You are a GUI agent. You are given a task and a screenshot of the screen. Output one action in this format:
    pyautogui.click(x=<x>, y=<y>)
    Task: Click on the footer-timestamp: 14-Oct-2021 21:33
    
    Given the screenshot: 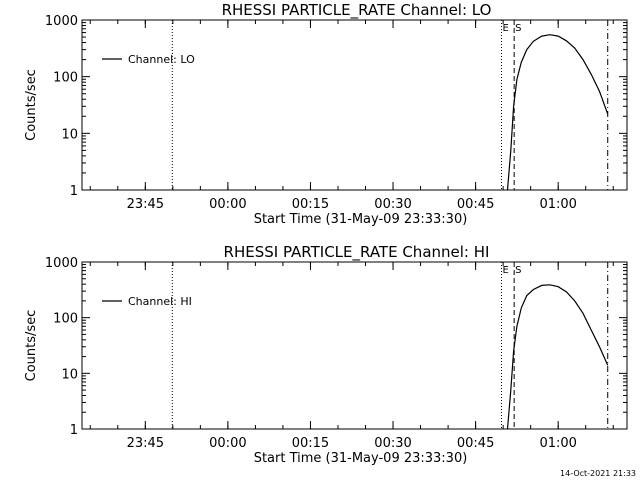 What is the action you would take?
    pyautogui.click(x=598, y=473)
    